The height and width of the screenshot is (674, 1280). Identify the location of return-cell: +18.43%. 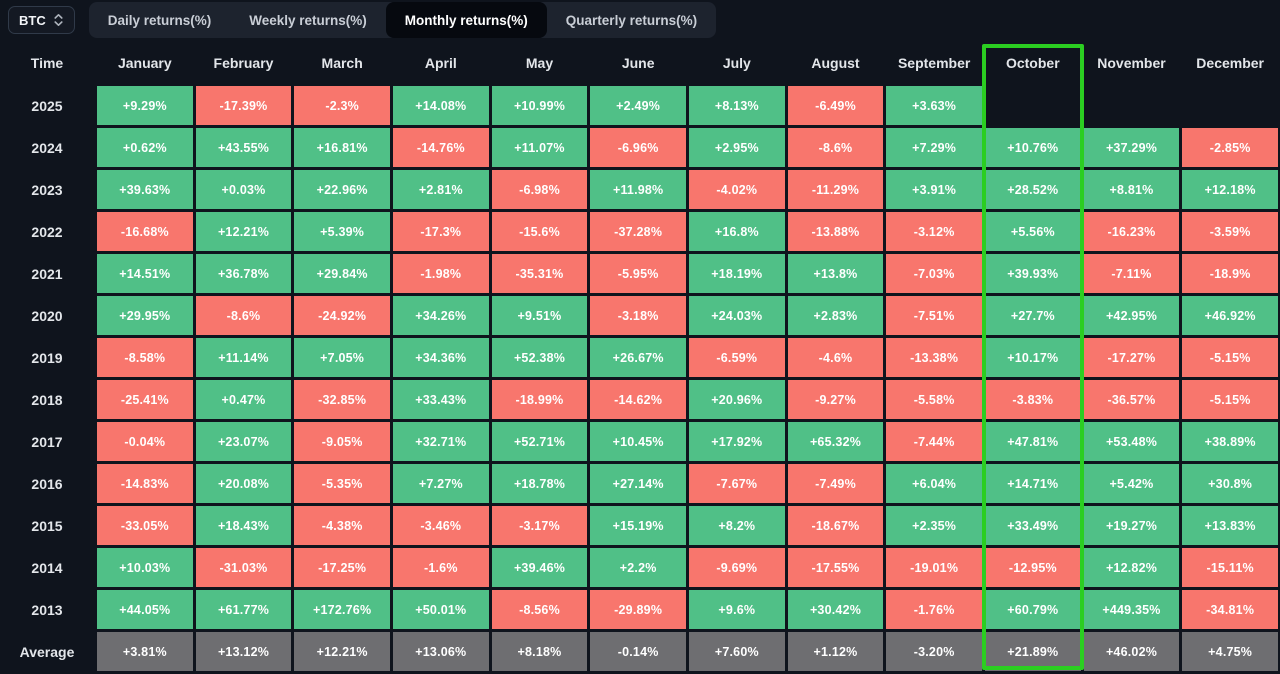
(243, 525).